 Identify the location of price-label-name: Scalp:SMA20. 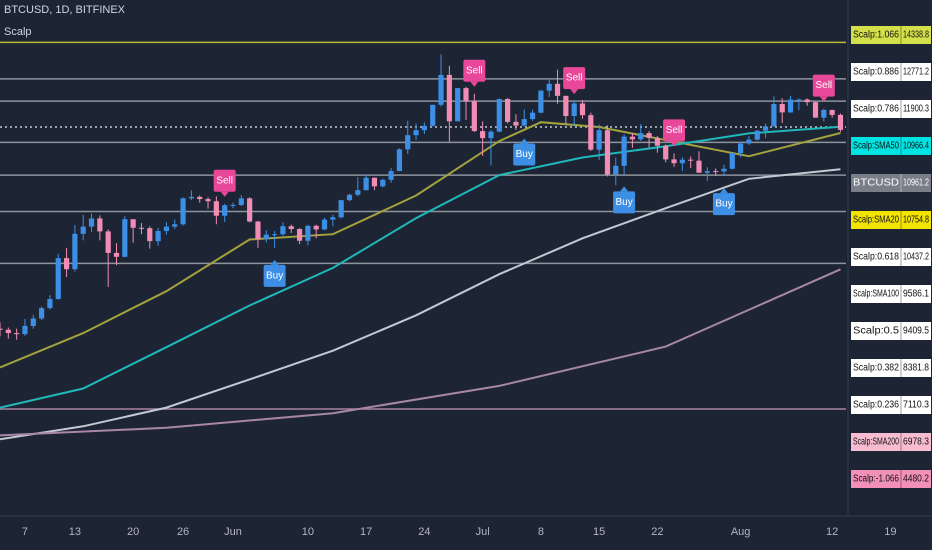
(876, 220).